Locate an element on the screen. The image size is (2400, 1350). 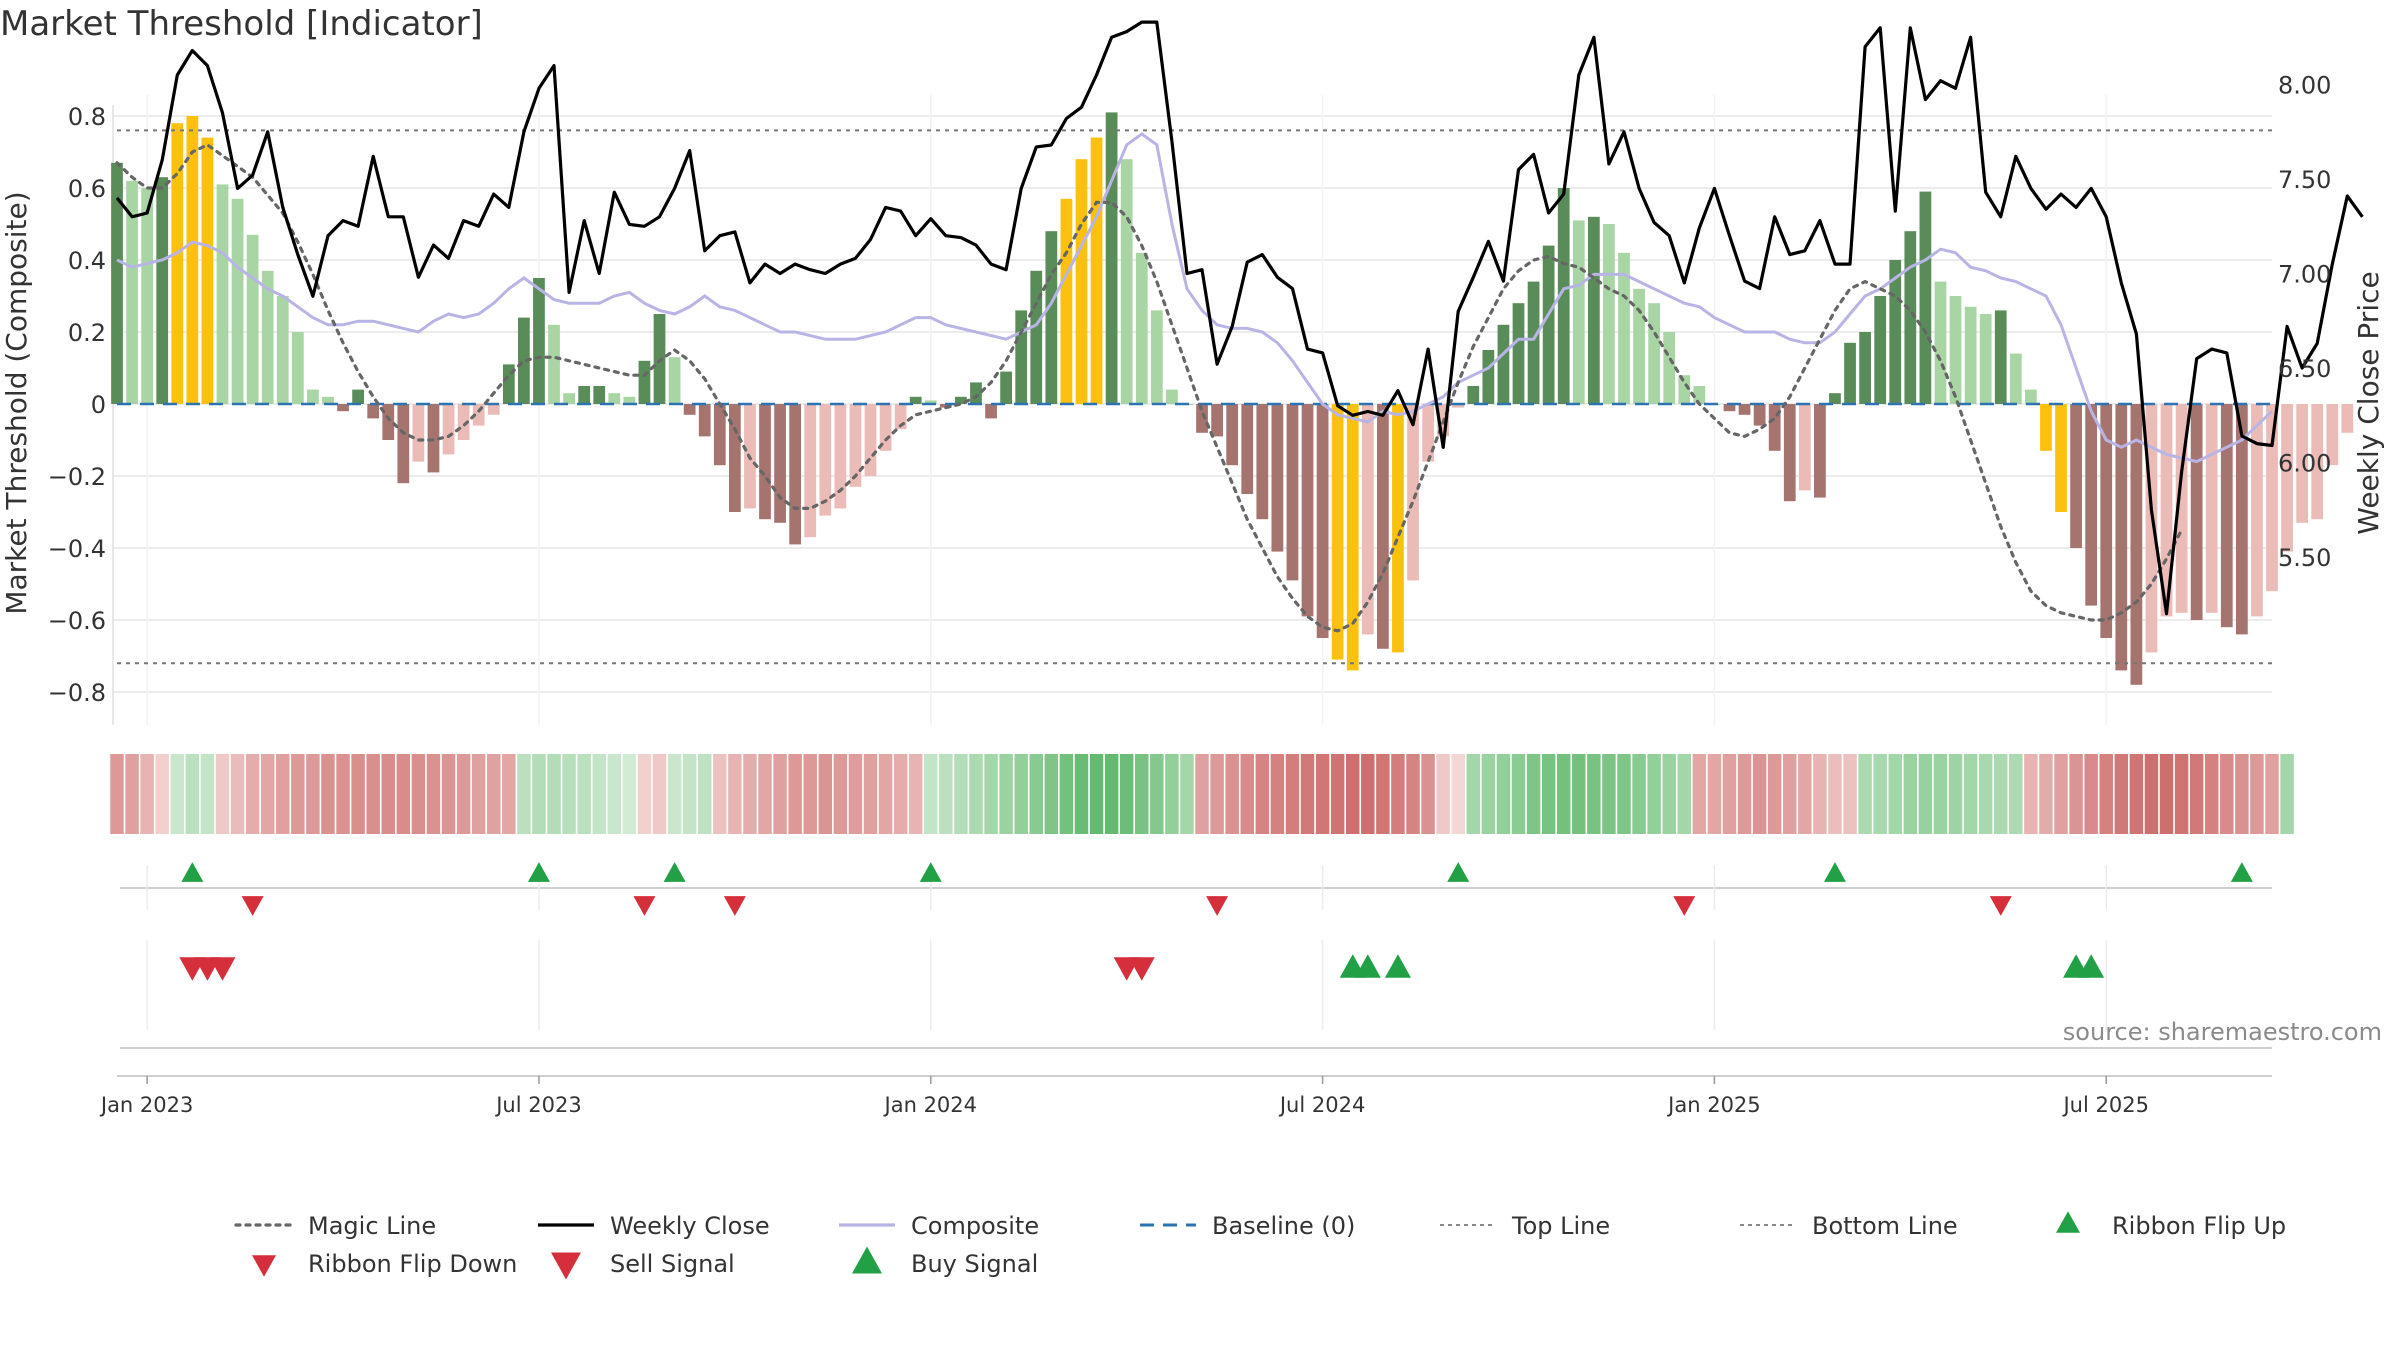
x-tick-label: Jul 2024 is located at coordinates (1321, 1105).